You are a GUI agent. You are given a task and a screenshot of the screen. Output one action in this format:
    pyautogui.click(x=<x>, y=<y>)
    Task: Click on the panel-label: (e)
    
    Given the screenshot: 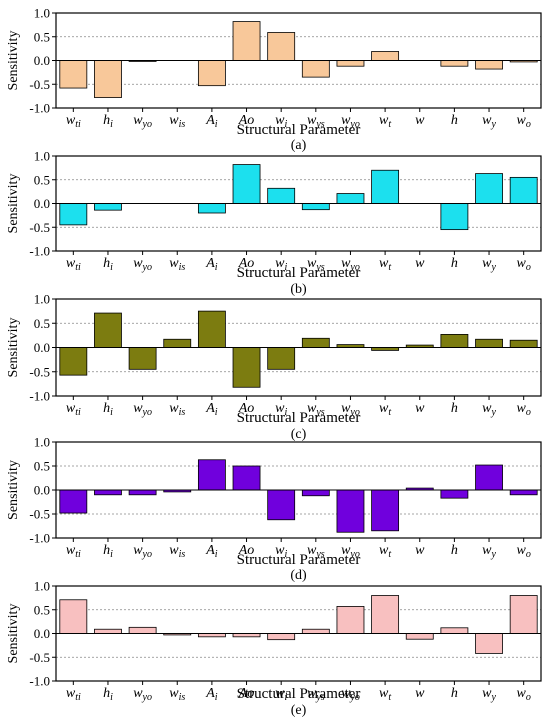 What is the action you would take?
    pyautogui.click(x=299, y=710)
    